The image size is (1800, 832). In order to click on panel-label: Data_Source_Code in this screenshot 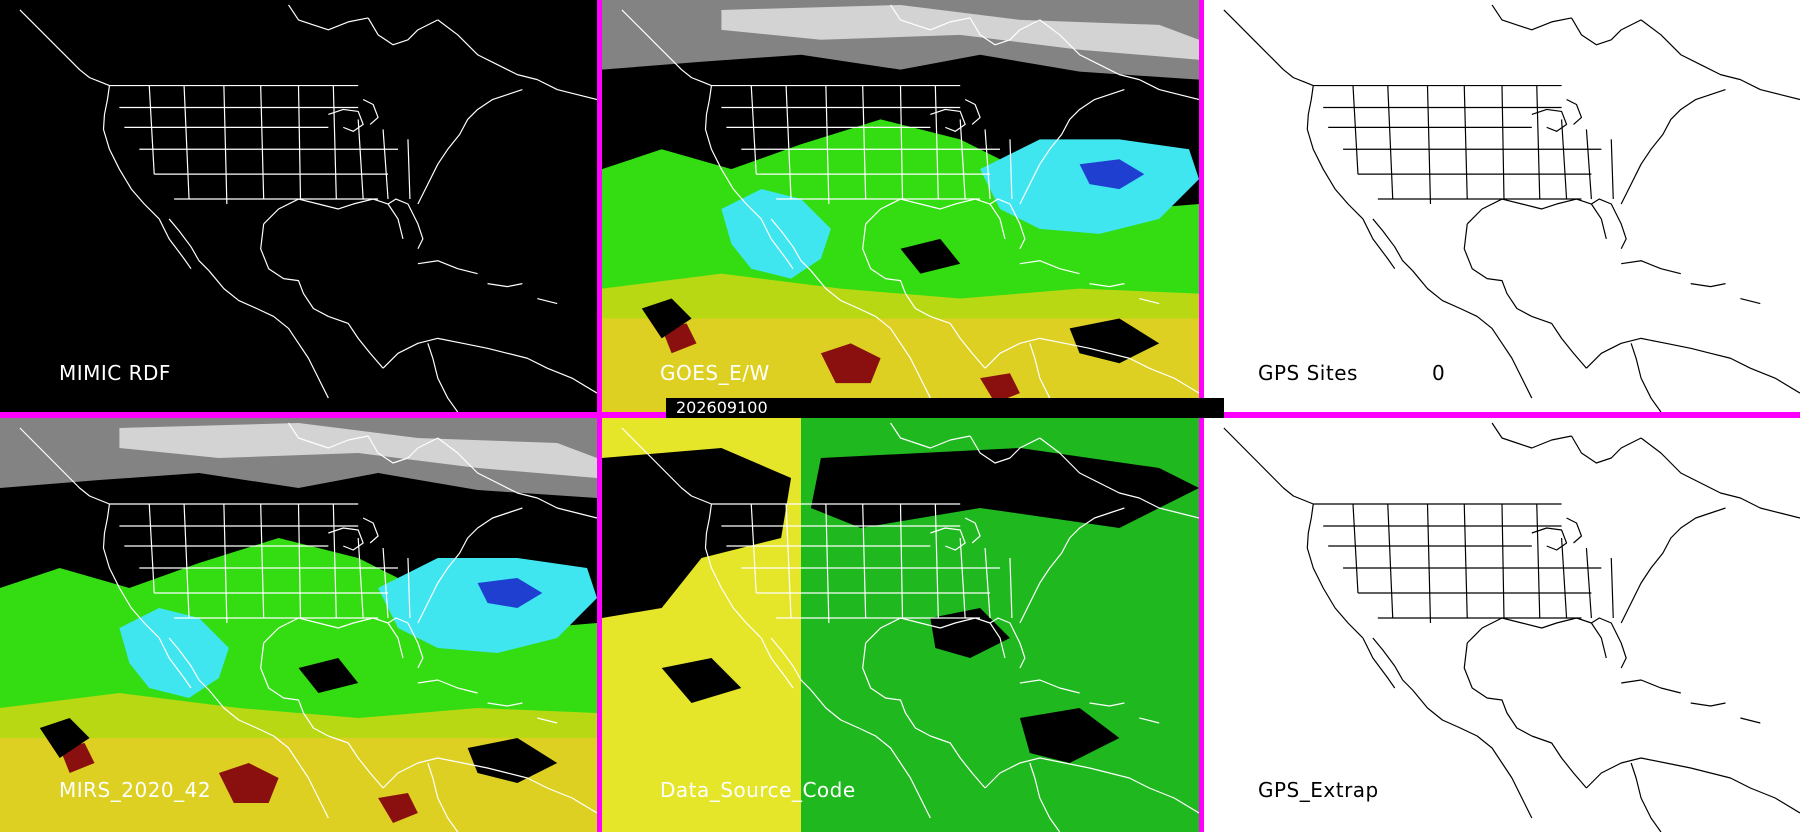, I will do `click(758, 790)`.